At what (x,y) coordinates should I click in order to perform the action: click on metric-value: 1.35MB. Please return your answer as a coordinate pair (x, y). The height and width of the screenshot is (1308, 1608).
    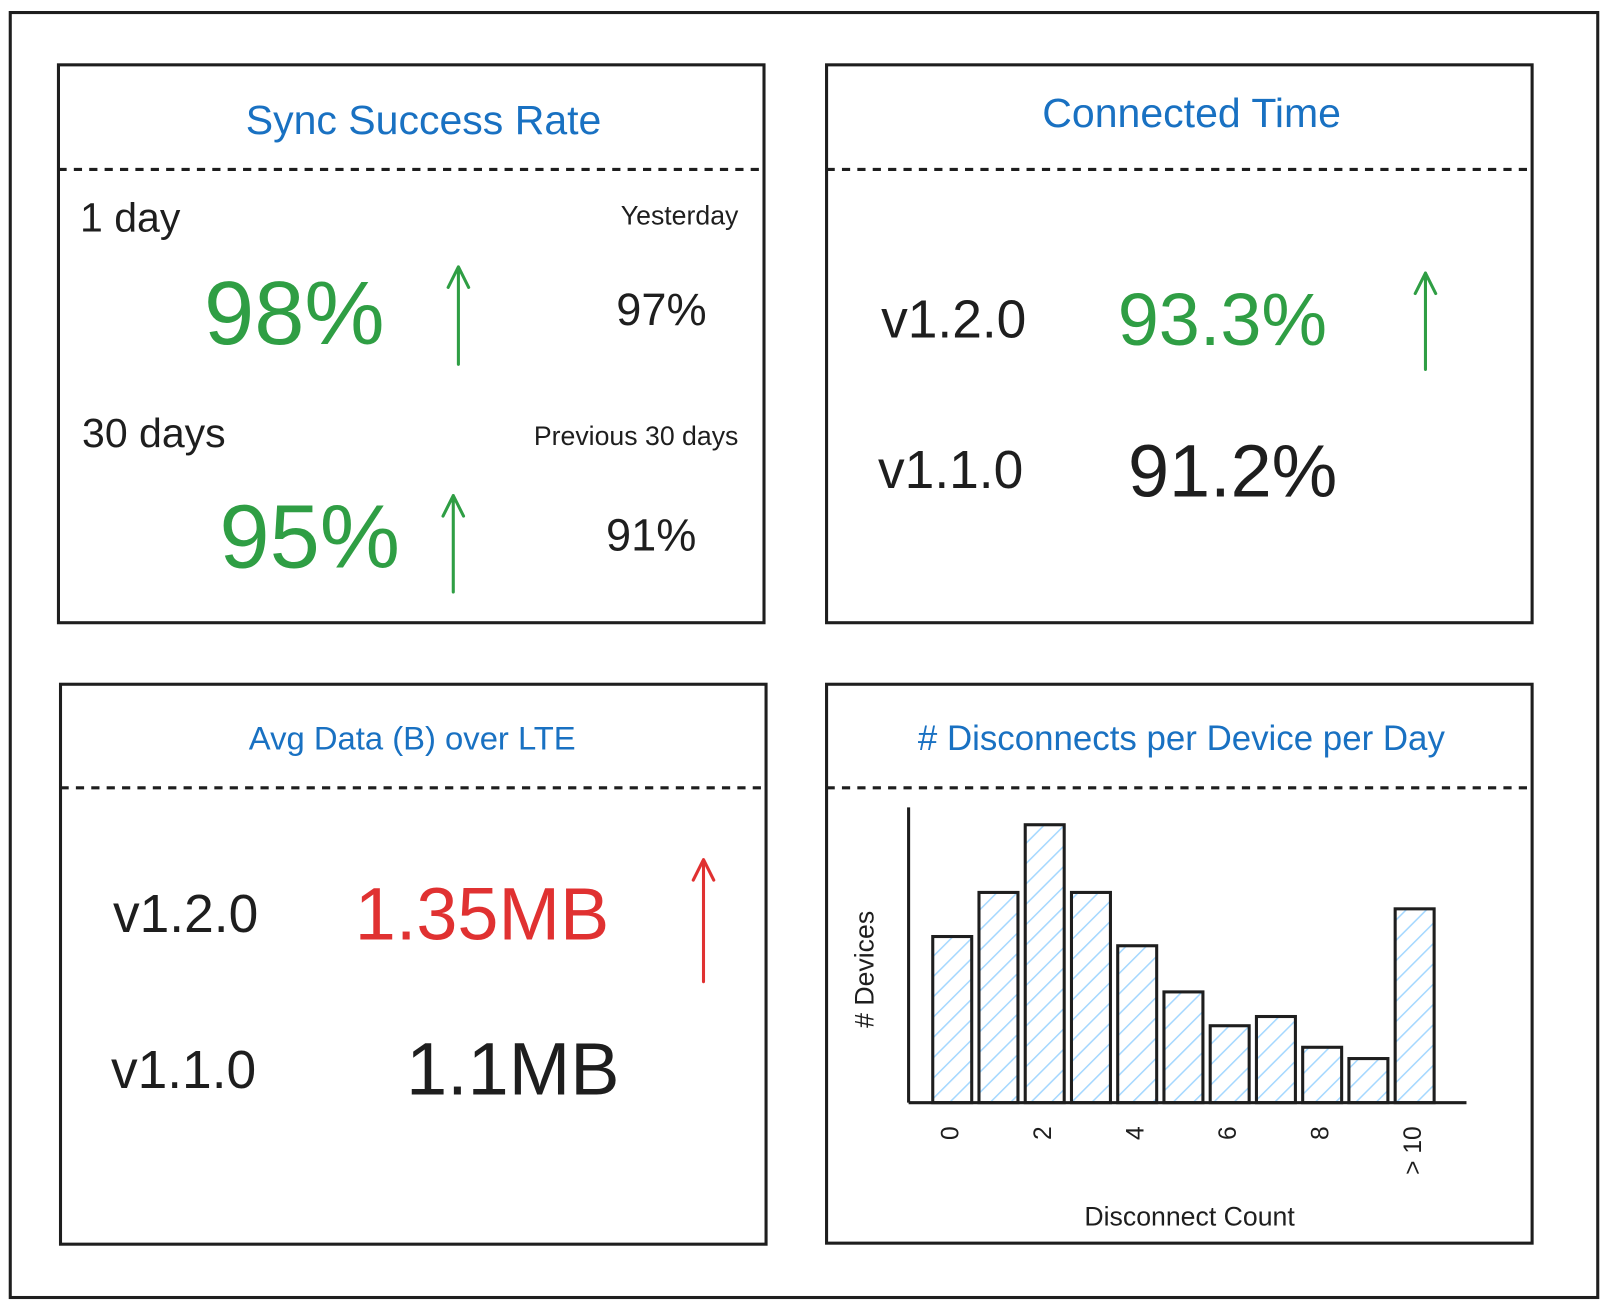
    Looking at the image, I should click on (482, 914).